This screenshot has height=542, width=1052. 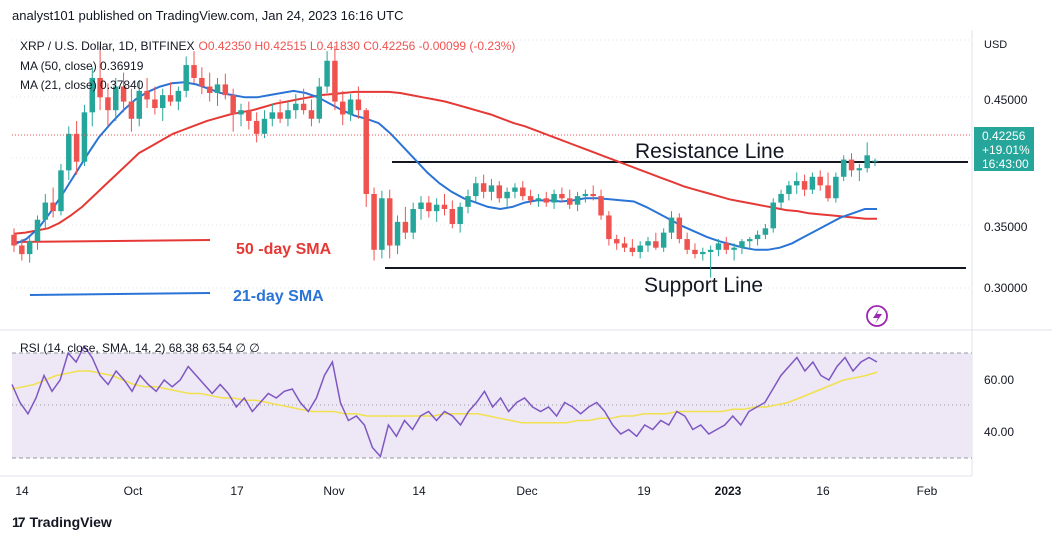 I want to click on price-tick: 0.35000, so click(x=1006, y=227).